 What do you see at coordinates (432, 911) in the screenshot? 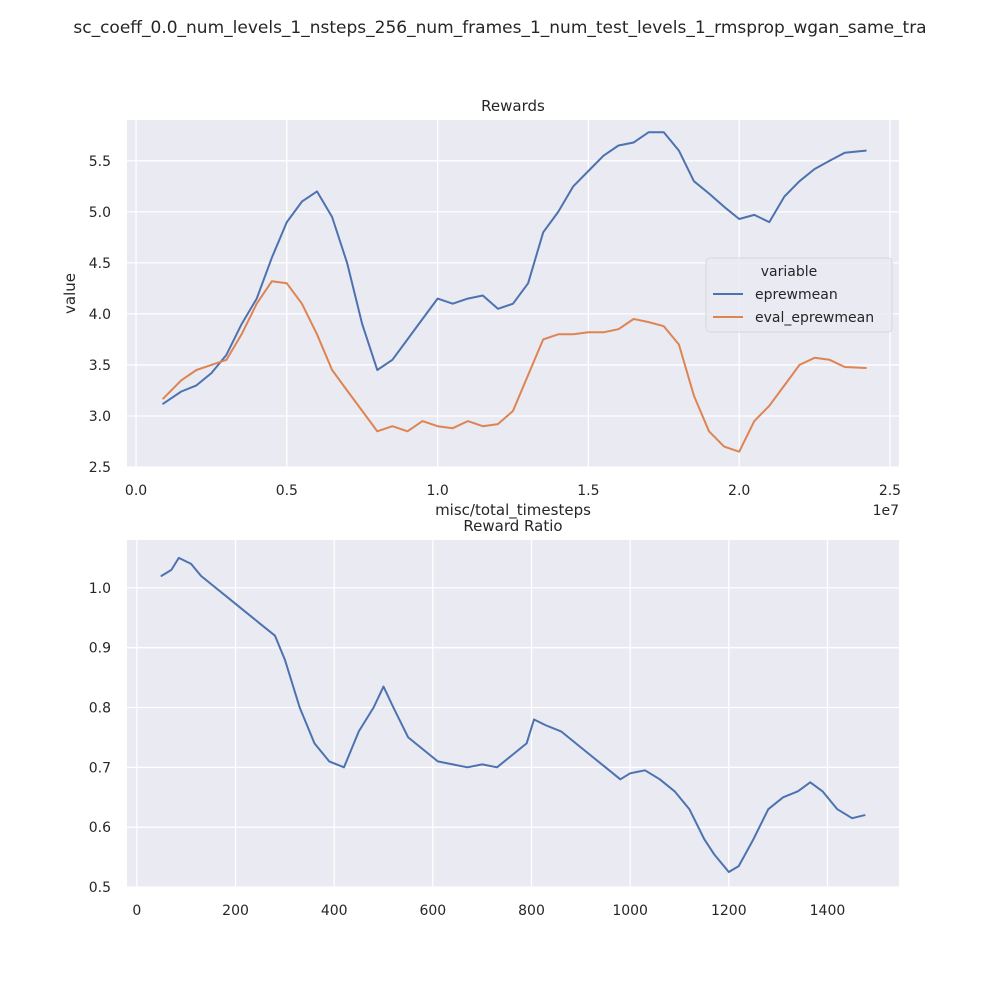
I see `x-tick-label: 600` at bounding box center [432, 911].